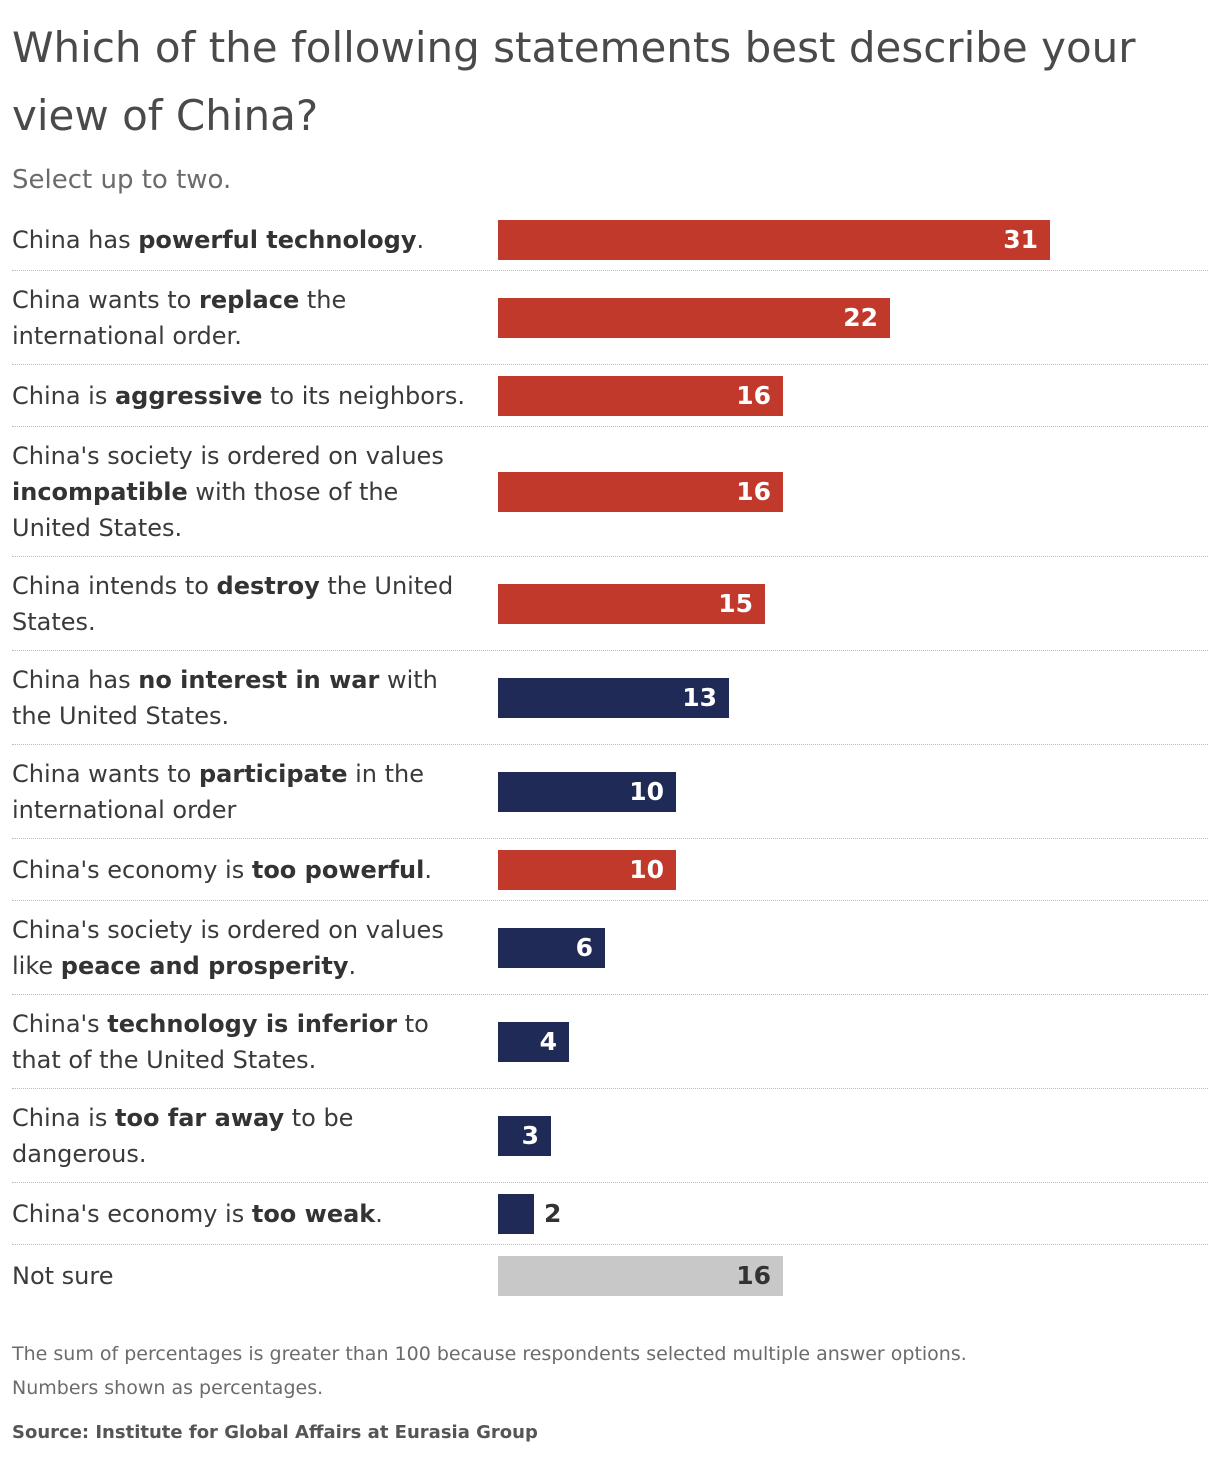 The image size is (1220, 1458). I want to click on data-label: 6, so click(584, 947).